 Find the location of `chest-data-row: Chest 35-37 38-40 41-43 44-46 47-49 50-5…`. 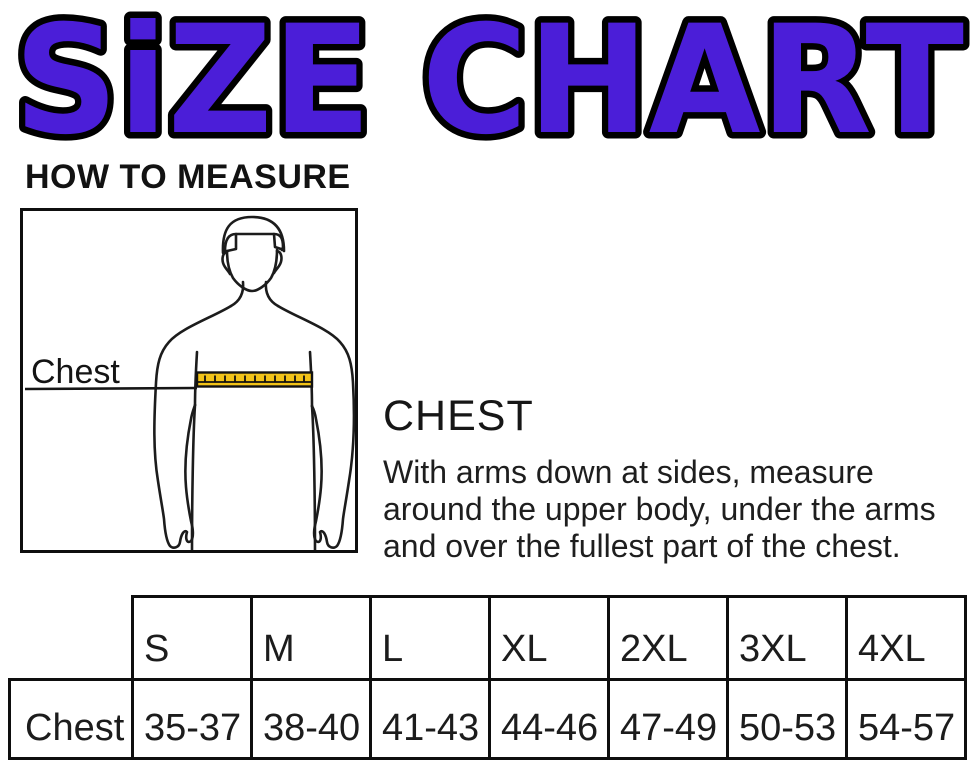

chest-data-row: Chest 35-37 38-40 41-43 44-46 47-49 50-5… is located at coordinates (487, 719).